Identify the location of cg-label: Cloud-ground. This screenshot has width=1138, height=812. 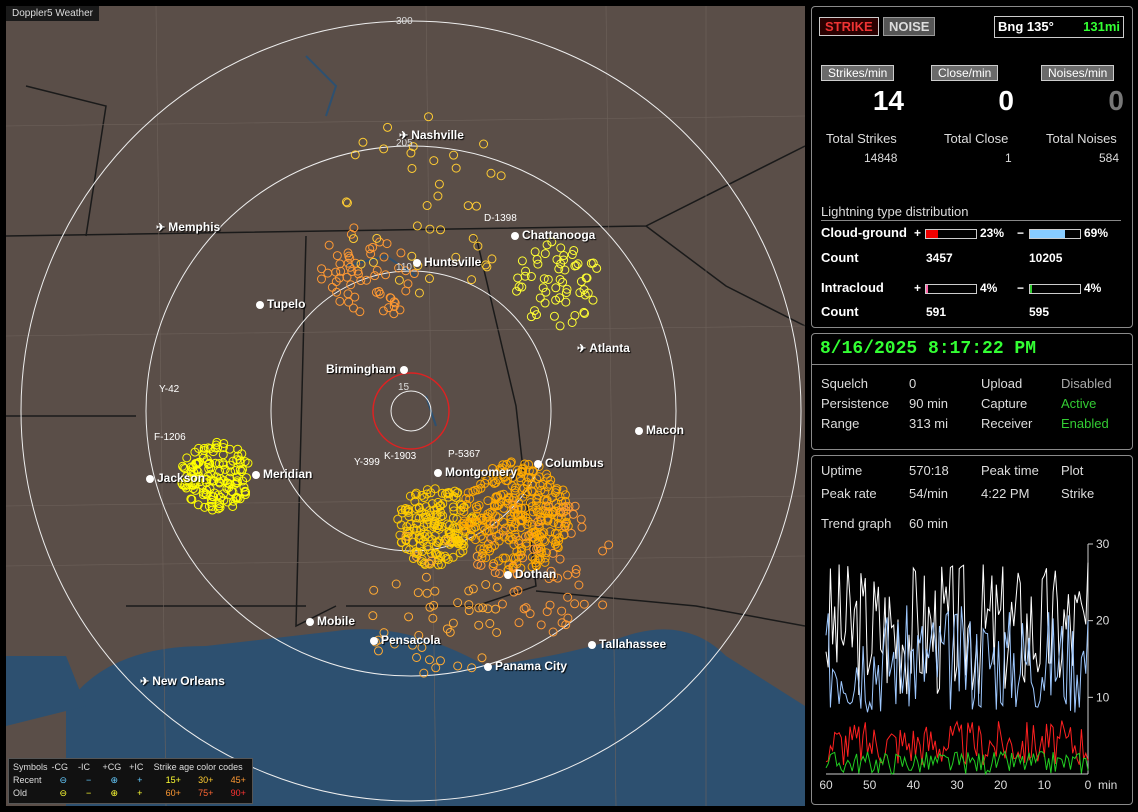
(864, 232).